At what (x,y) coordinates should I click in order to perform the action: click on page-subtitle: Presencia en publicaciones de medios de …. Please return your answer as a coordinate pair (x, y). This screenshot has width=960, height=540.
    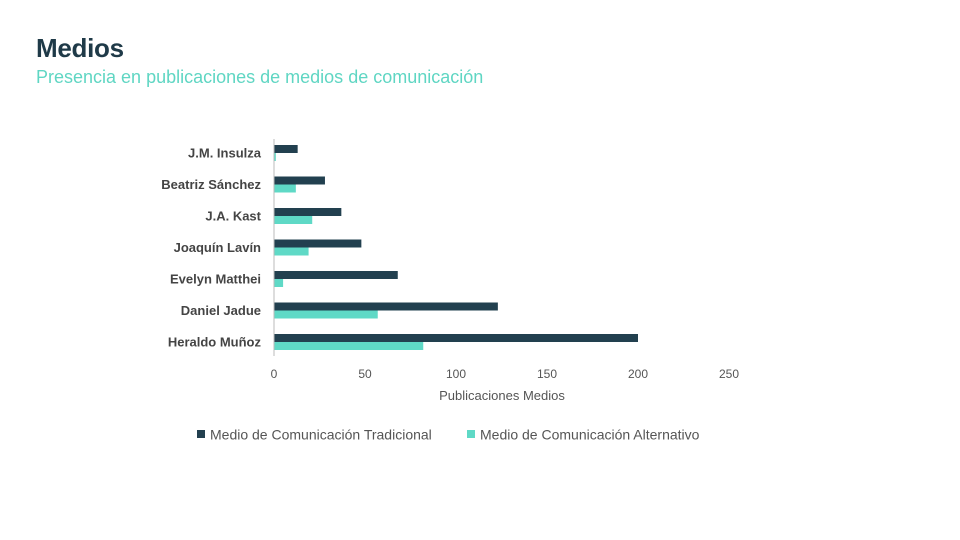
    Looking at the image, I should click on (260, 77).